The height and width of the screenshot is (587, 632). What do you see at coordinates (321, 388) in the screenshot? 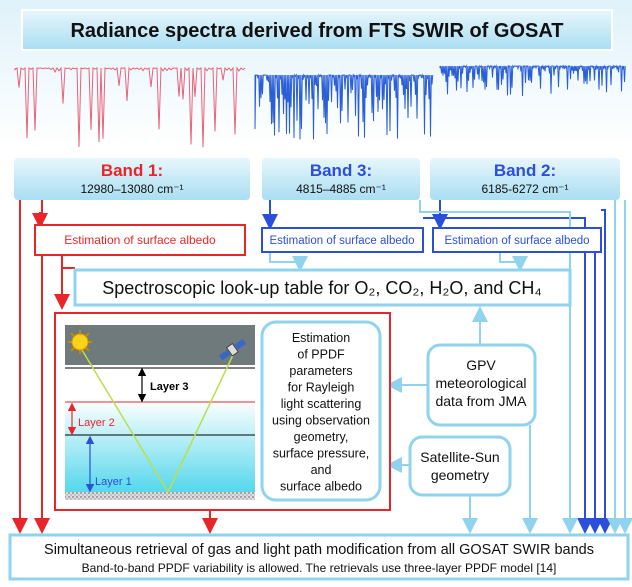
I see `text-line: for Rayleigh` at bounding box center [321, 388].